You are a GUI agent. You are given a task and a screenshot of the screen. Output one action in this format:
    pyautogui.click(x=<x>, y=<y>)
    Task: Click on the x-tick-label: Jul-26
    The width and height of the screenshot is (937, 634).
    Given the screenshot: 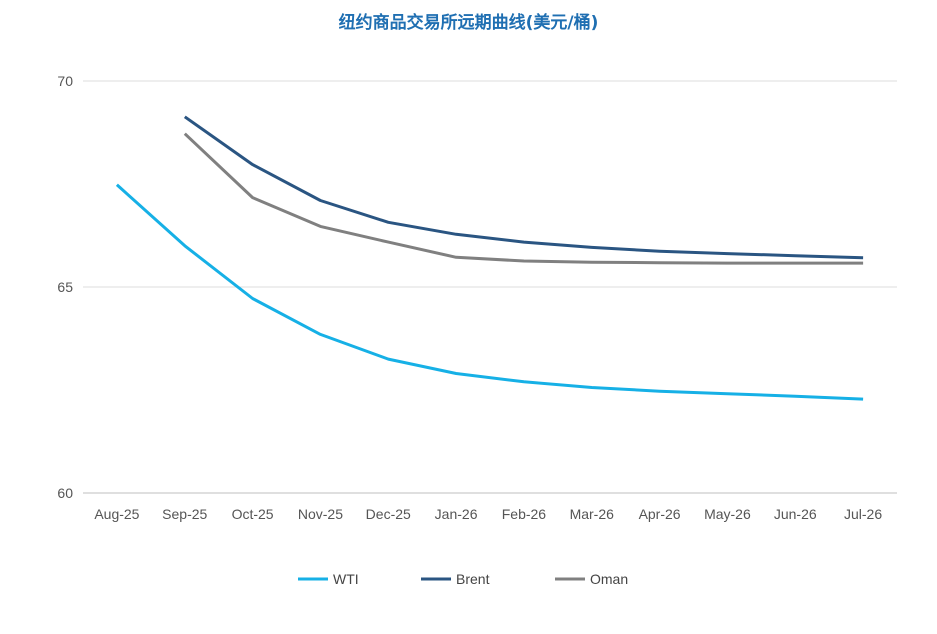 What is the action you would take?
    pyautogui.click(x=863, y=514)
    